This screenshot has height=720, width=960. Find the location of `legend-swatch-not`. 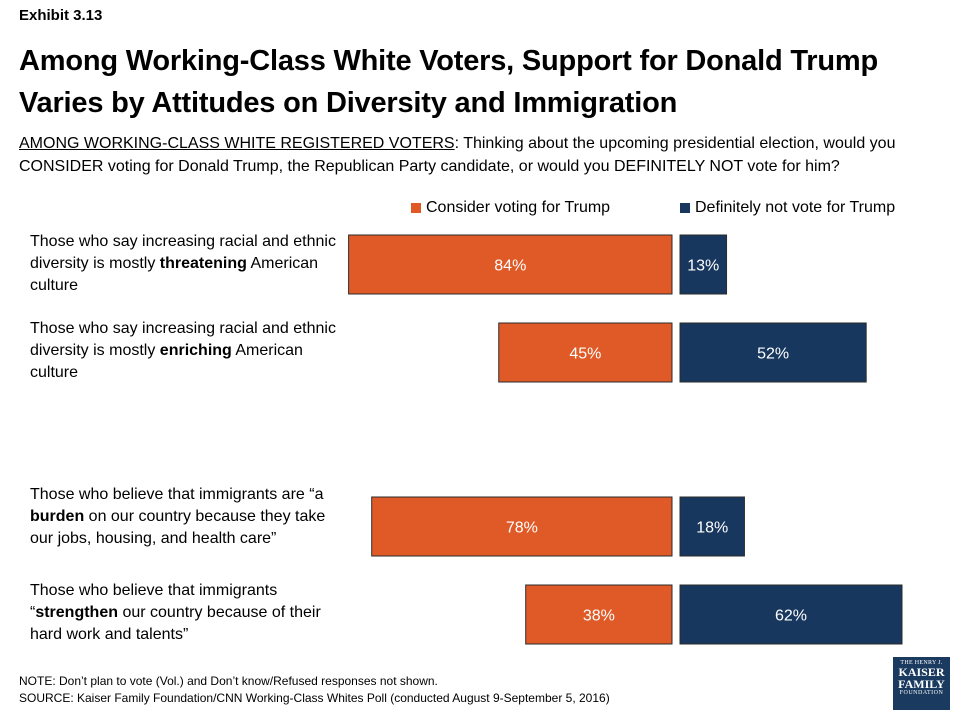

legend-swatch-not is located at coordinates (685, 208).